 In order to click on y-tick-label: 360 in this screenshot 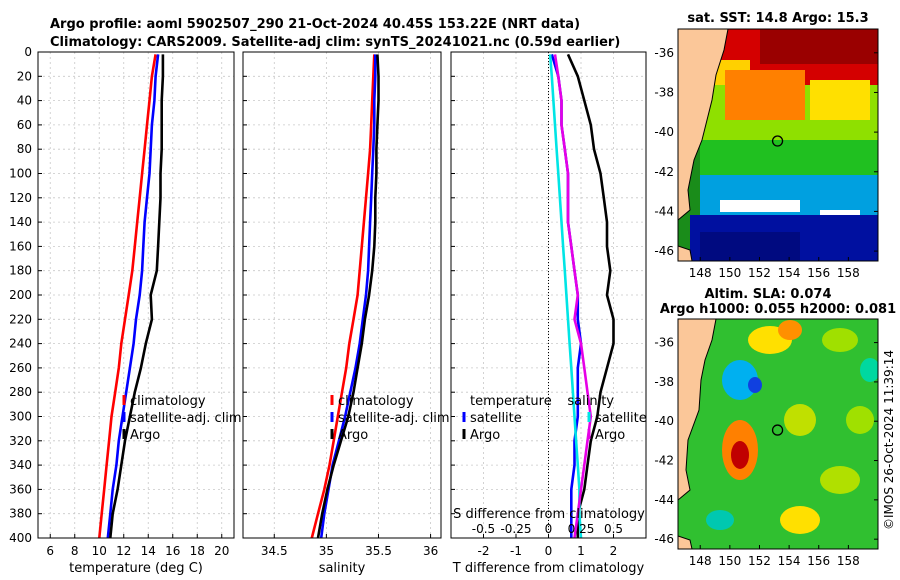, I will do `click(20, 489)`.